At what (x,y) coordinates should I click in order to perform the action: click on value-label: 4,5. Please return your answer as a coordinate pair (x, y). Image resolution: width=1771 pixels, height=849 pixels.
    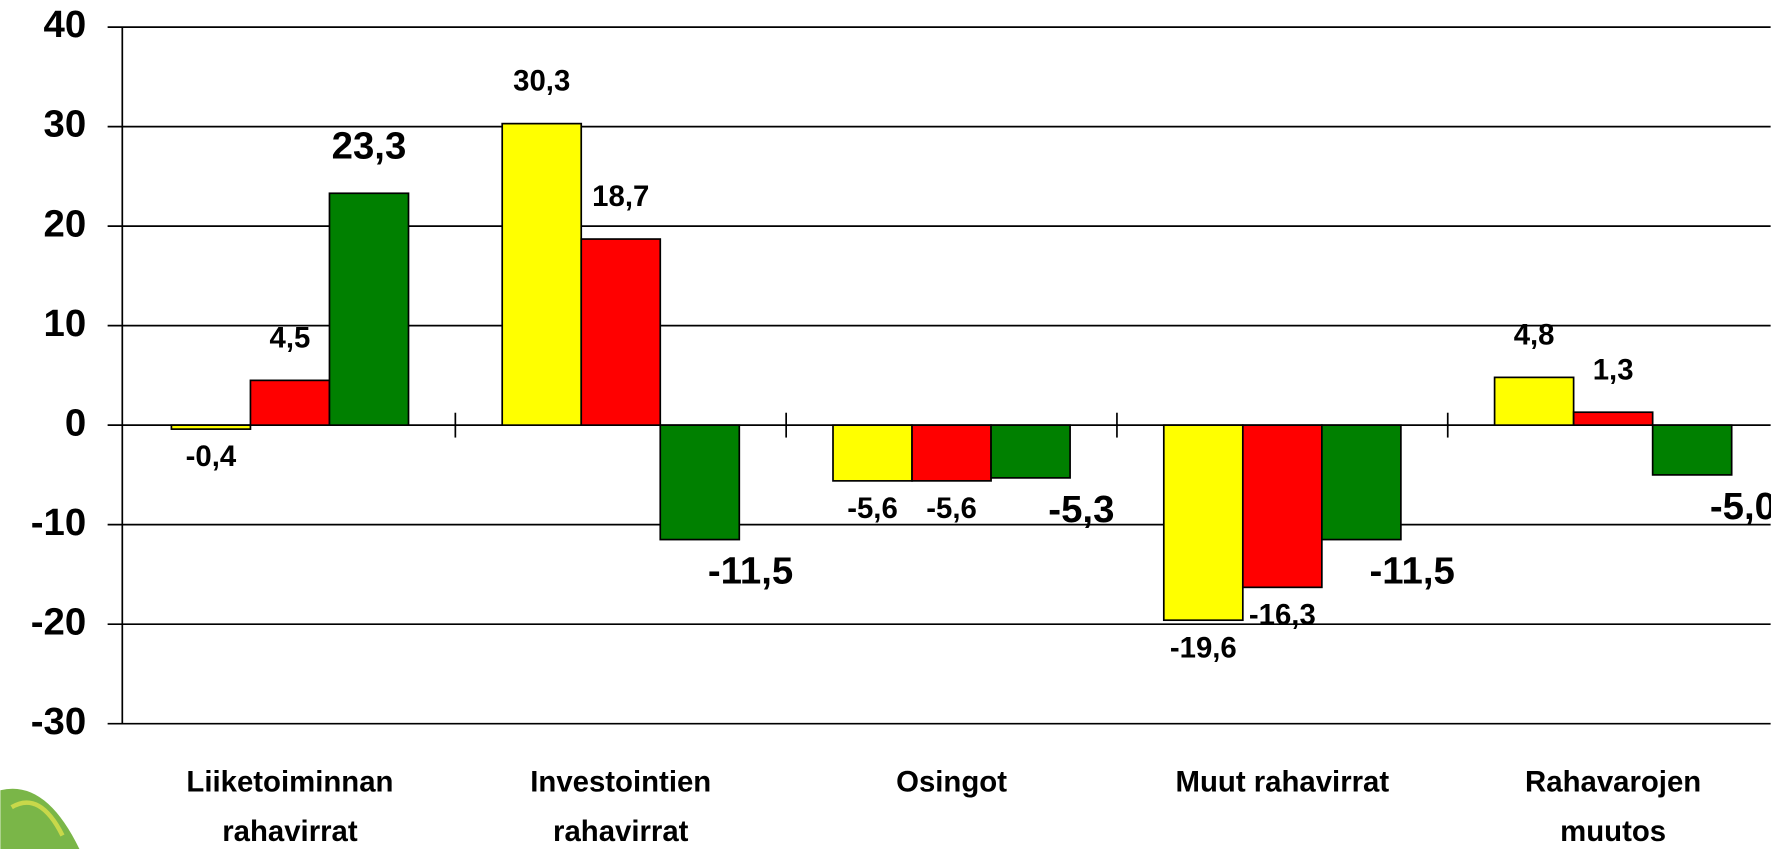
    Looking at the image, I should click on (290, 337).